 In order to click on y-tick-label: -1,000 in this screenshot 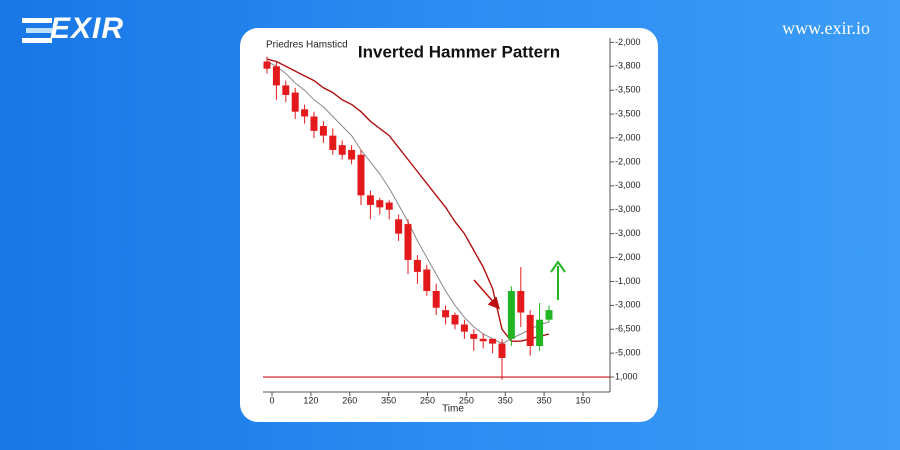, I will do `click(628, 281)`.